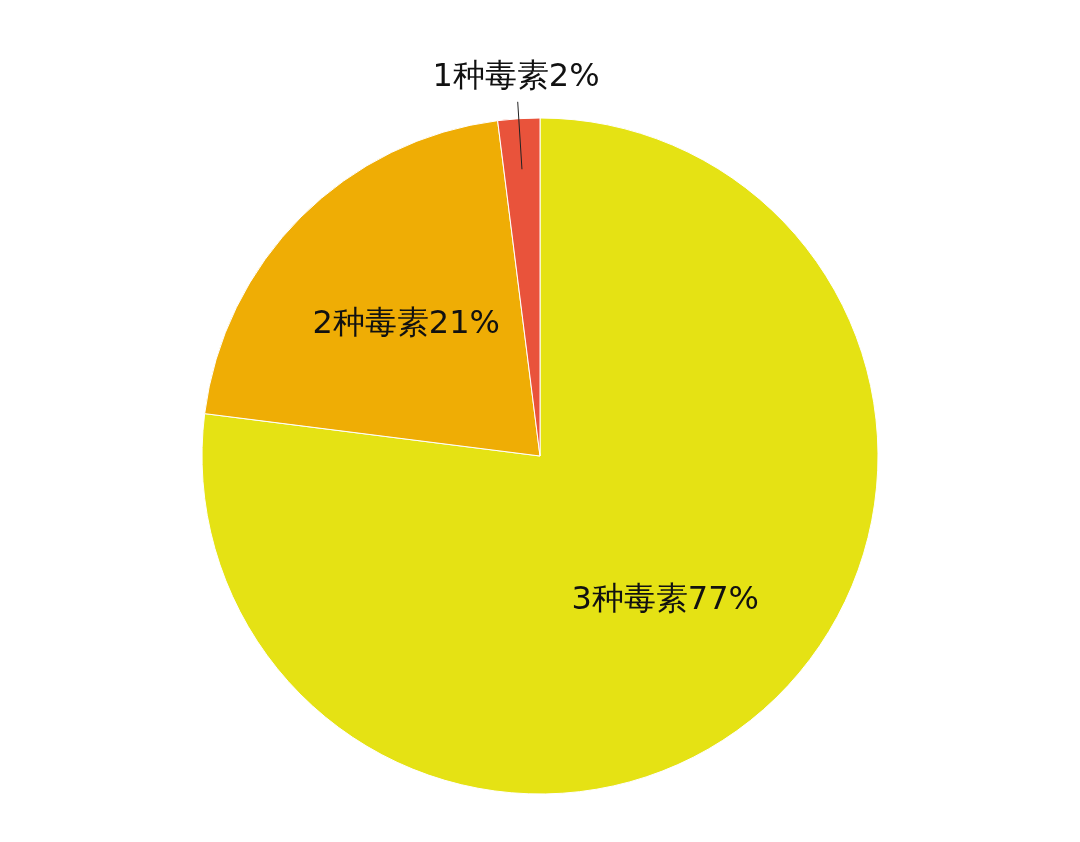 The image size is (1080, 842). Describe the element at coordinates (516, 74) in the screenshot. I see `slice-label: 1种毒素2%` at that location.